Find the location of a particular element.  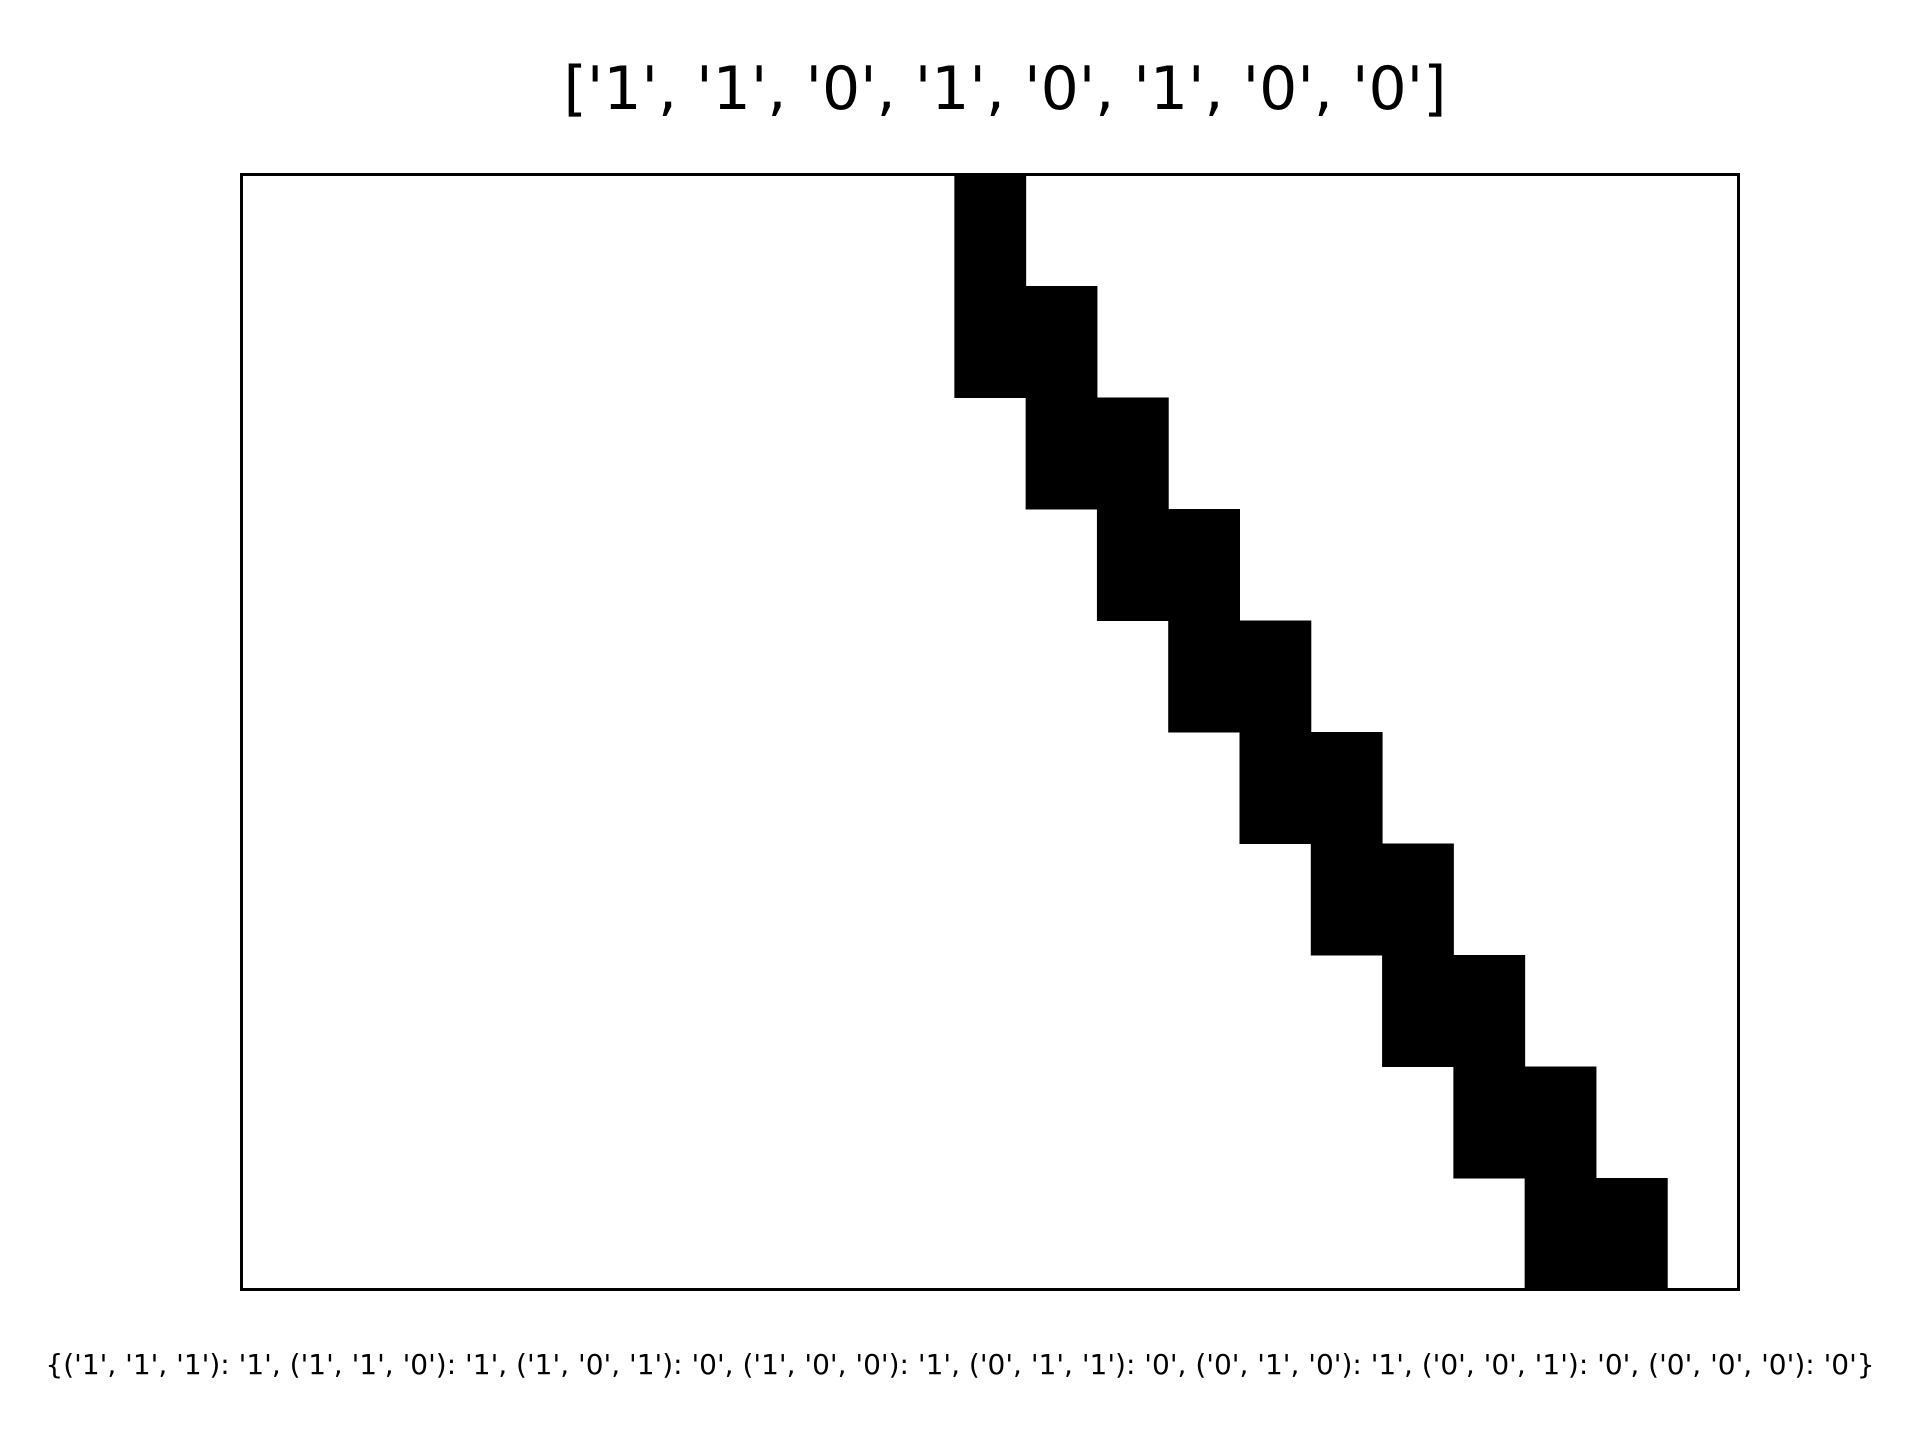

cell-r6-c16 is located at coordinates (1418, 899).